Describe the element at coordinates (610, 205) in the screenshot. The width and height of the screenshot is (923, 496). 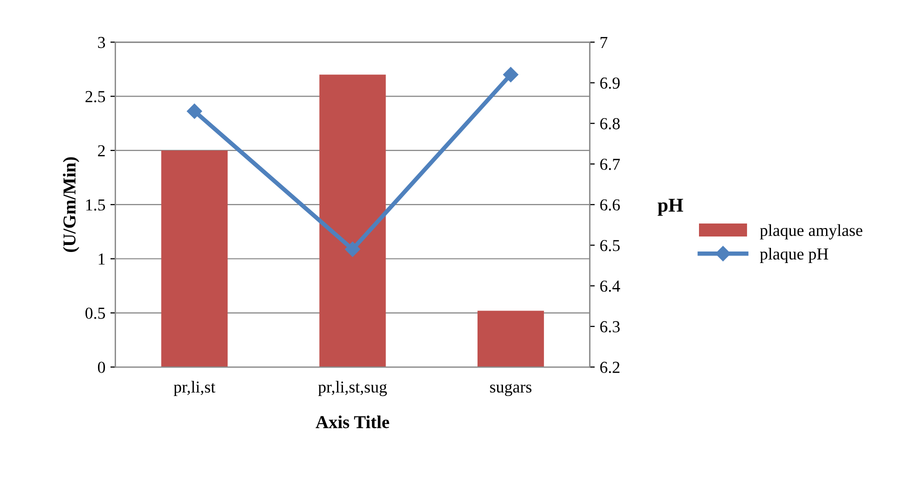
I see `y2-tick-label: 6.6` at that location.